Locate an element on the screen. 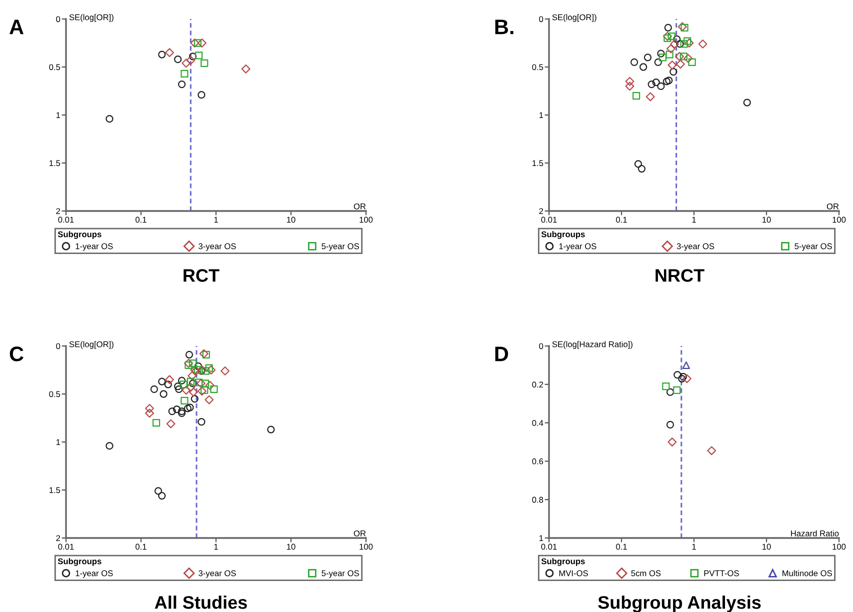 The image size is (853, 612). chart-title: D is located at coordinates (501, 354).